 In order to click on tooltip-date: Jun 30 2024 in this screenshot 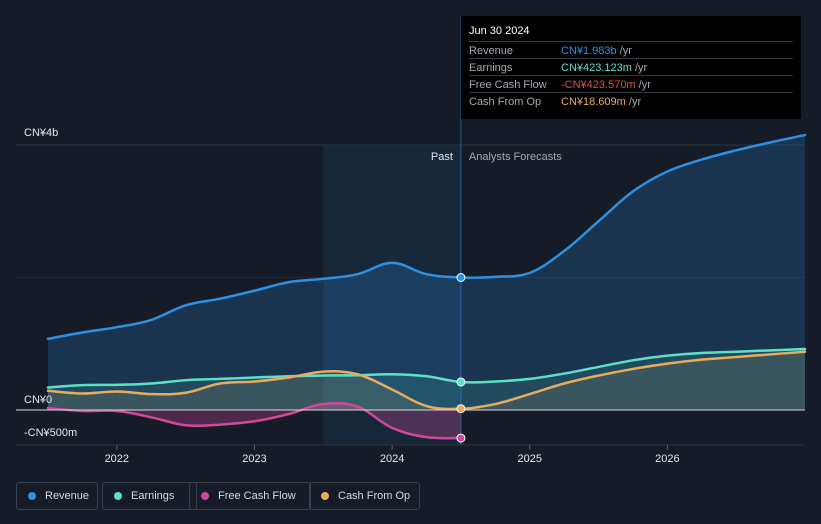, I will do `click(499, 31)`.